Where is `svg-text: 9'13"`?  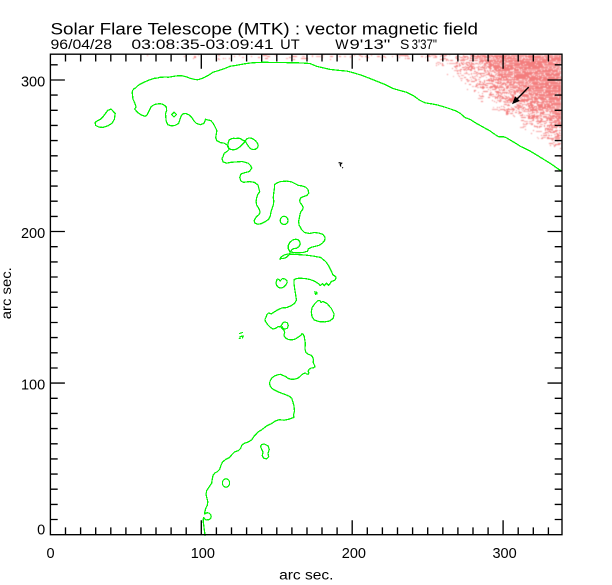
svg-text: 9'13" is located at coordinates (370, 44).